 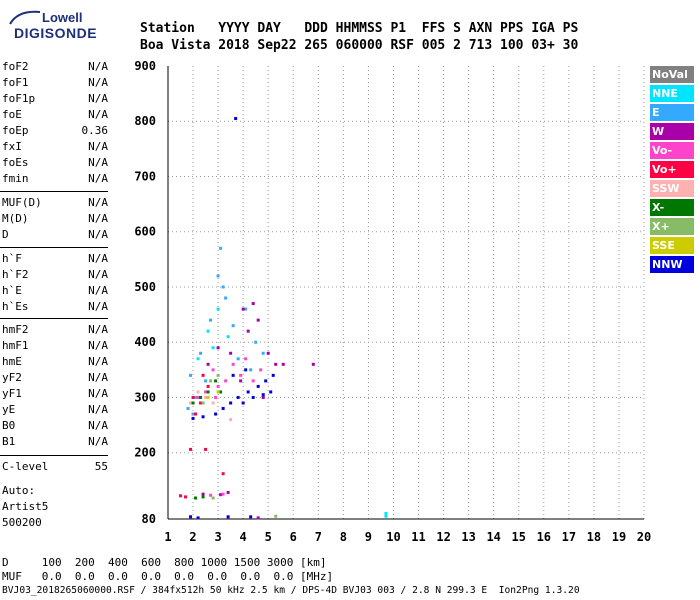 What do you see at coordinates (293, 537) in the screenshot?
I see `x-tick-label: 6` at bounding box center [293, 537].